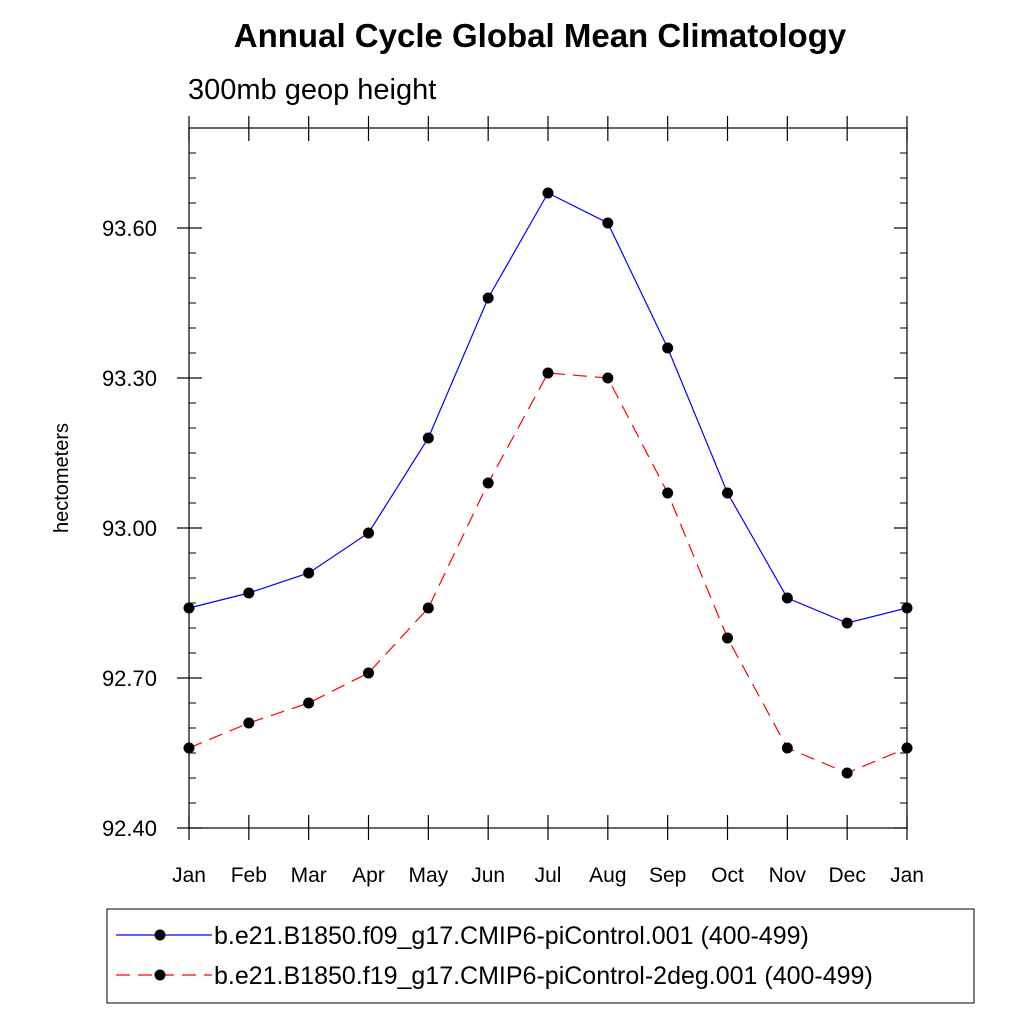  Describe the element at coordinates (727, 875) in the screenshot. I see `x-tick-label: Oct` at that location.